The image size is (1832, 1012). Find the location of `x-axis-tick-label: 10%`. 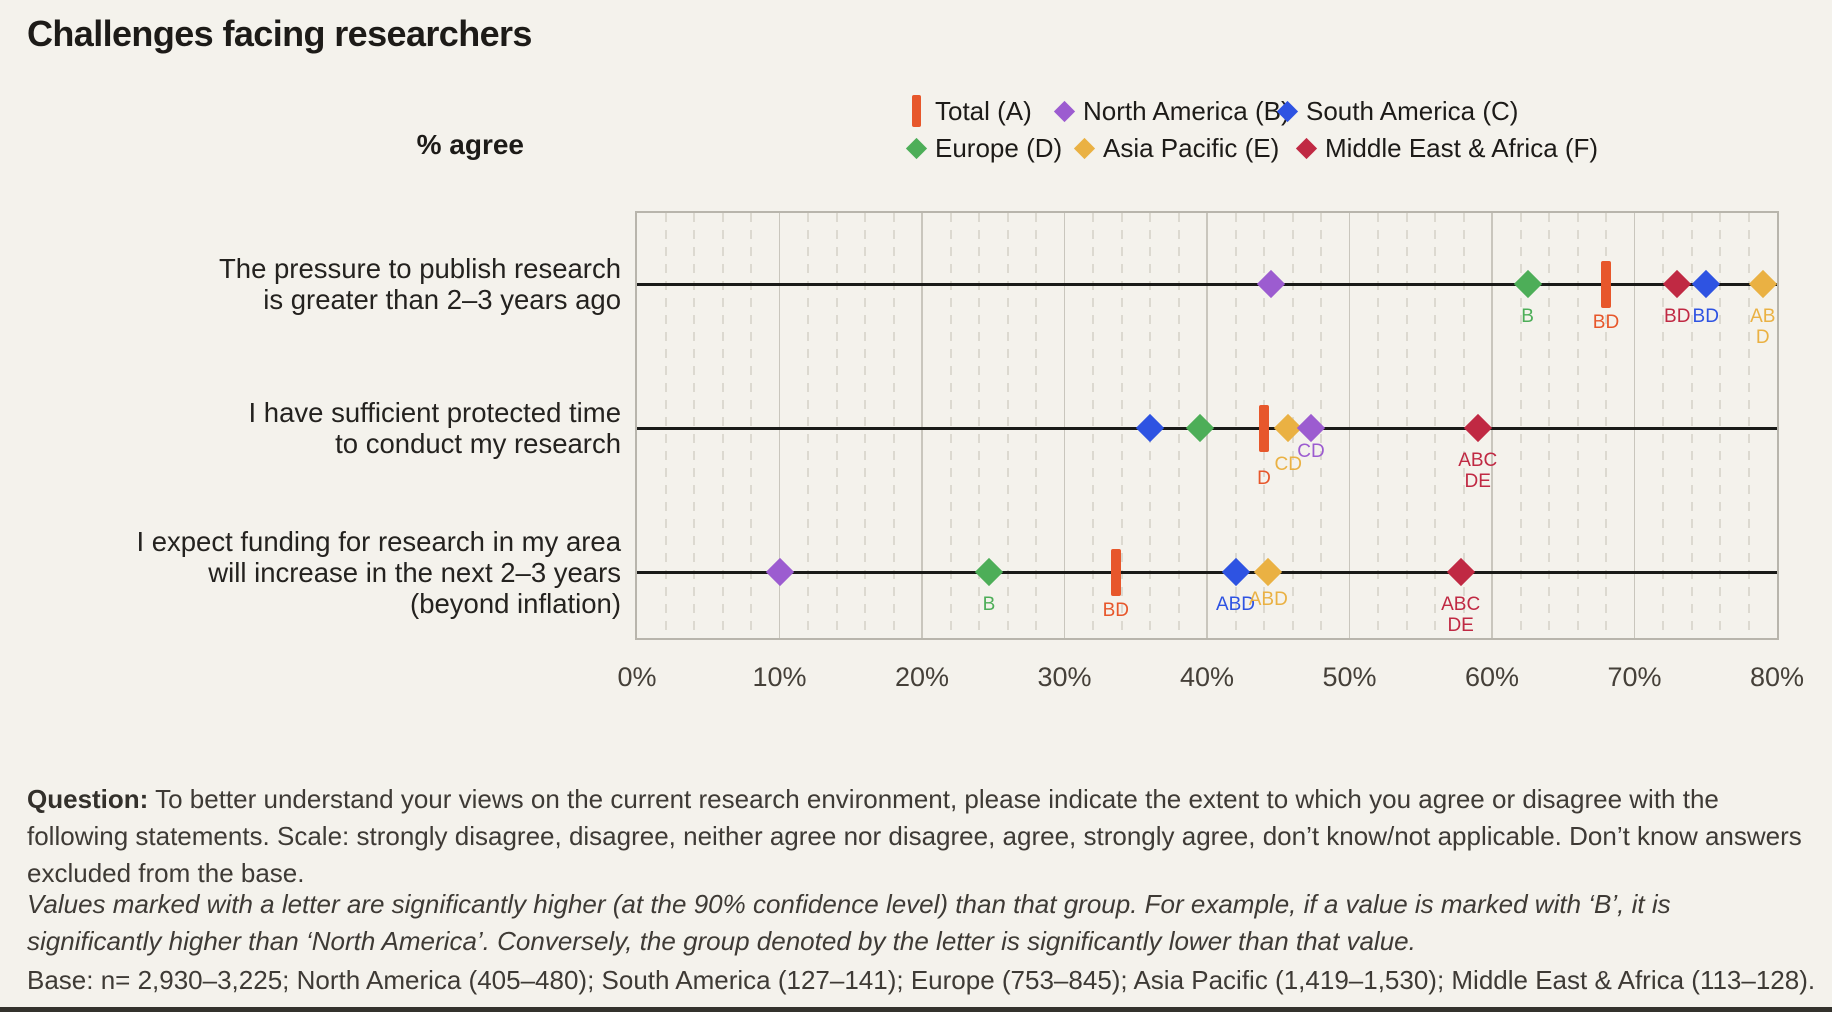

x-axis-tick-label: 10% is located at coordinates (779, 677).